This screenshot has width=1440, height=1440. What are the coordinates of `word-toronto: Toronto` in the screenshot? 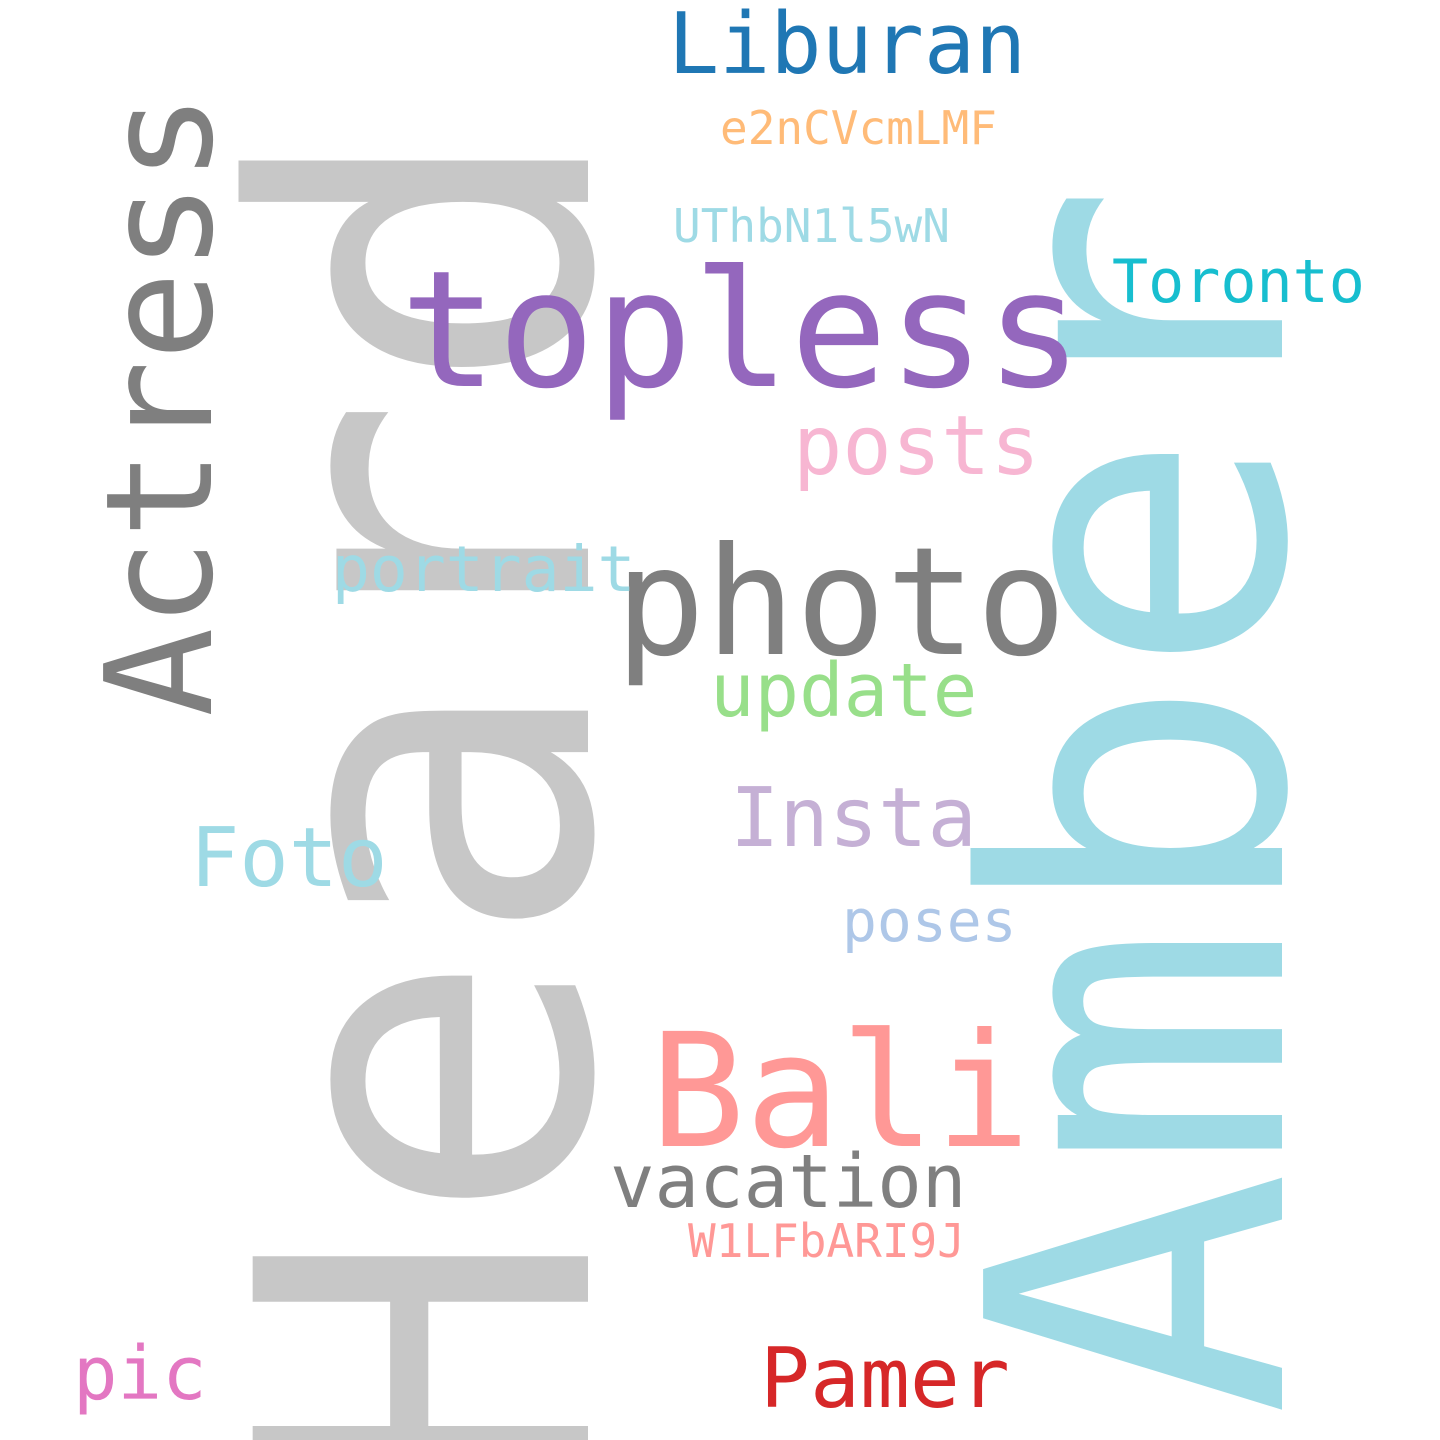 It's located at (1238, 282).